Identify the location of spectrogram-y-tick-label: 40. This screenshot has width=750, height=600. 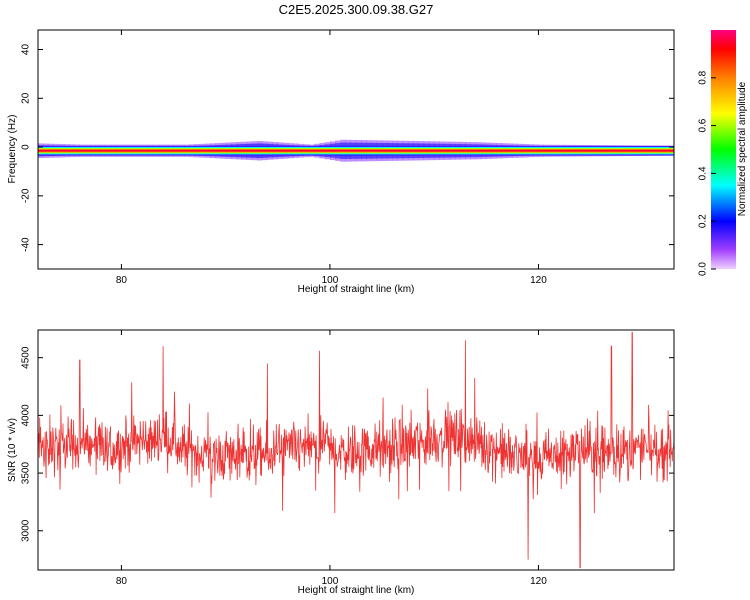
(26, 50).